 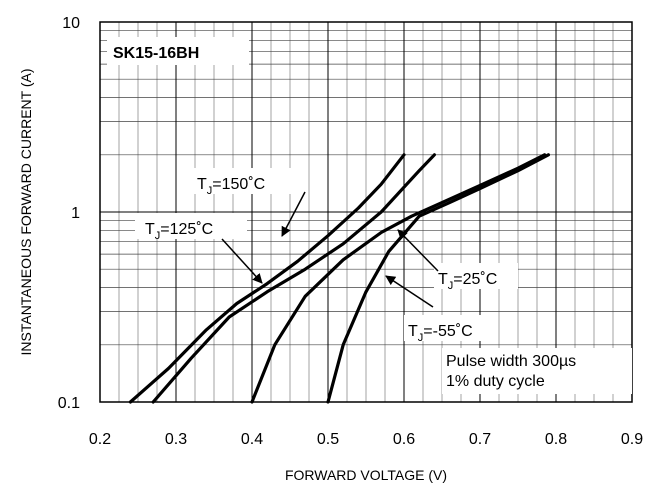 What do you see at coordinates (511, 361) in the screenshot?
I see `note-line-1: Pulse width 300µs` at bounding box center [511, 361].